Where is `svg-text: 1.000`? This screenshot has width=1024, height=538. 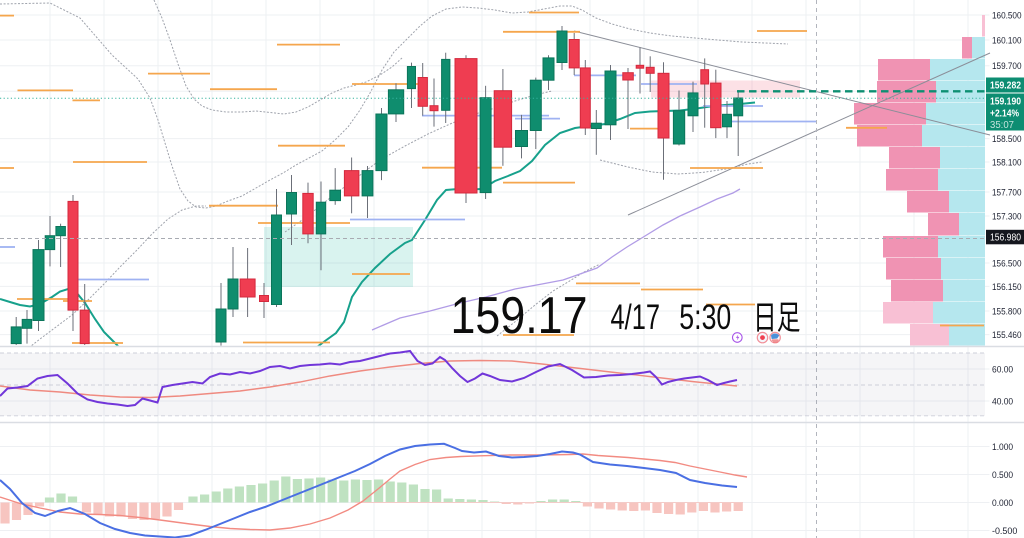
svg-text: 1.000 is located at coordinates (1002, 447).